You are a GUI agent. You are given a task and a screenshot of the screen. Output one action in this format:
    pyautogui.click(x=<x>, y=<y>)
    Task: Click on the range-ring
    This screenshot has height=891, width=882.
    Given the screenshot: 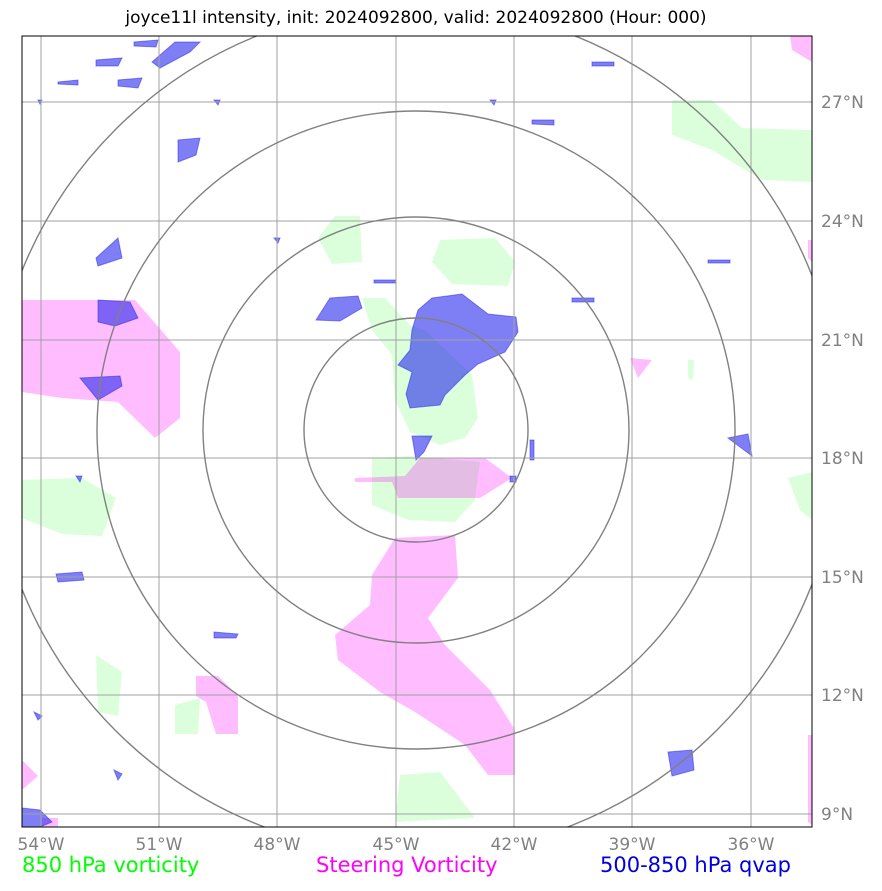 What is the action you would take?
    pyautogui.click(x=416, y=430)
    